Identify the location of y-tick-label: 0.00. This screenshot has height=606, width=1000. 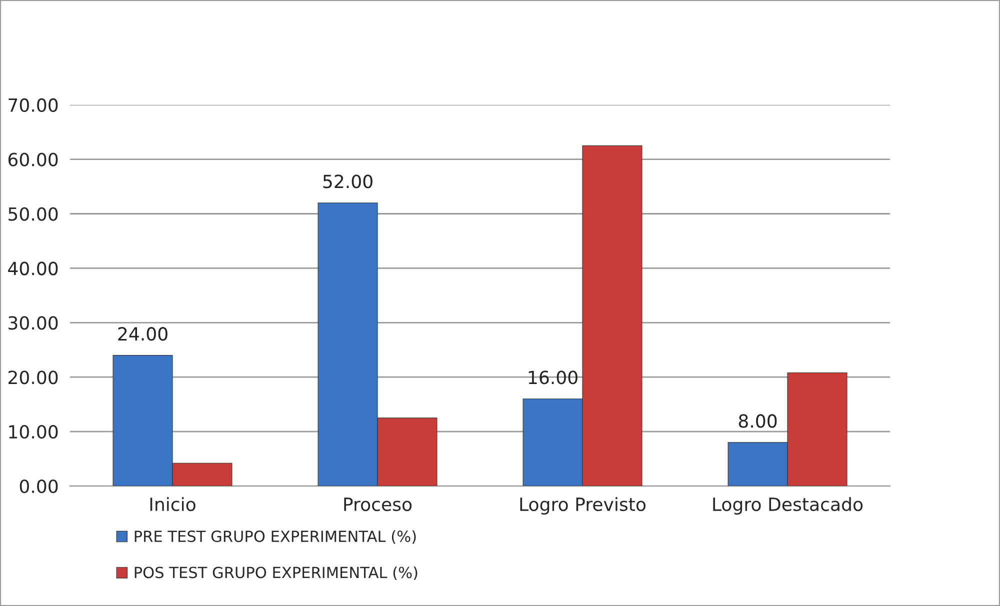
(39, 486).